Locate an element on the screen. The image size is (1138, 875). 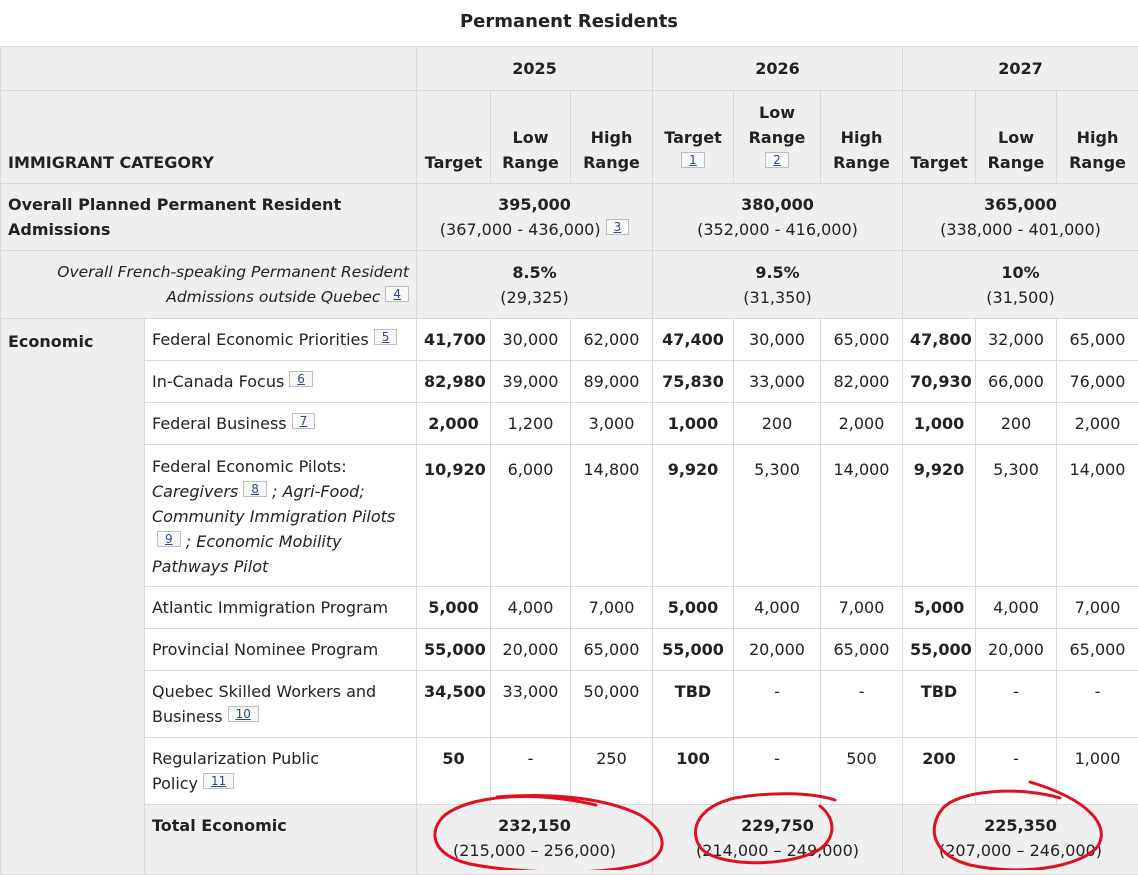
french-2027-count: (31,500) is located at coordinates (1020, 297).